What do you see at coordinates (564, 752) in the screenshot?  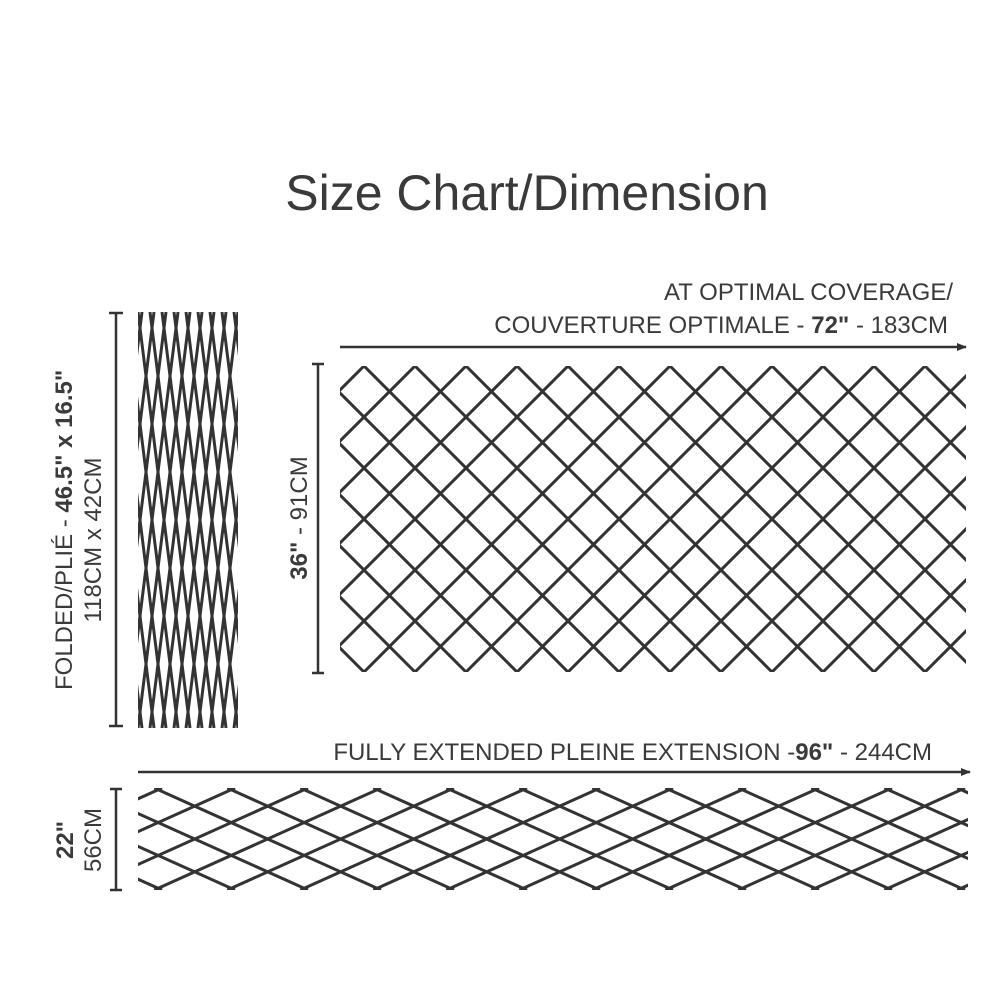 I see `extended-prefix: FULLY EXTENDED PLEINE EXTENSION -` at bounding box center [564, 752].